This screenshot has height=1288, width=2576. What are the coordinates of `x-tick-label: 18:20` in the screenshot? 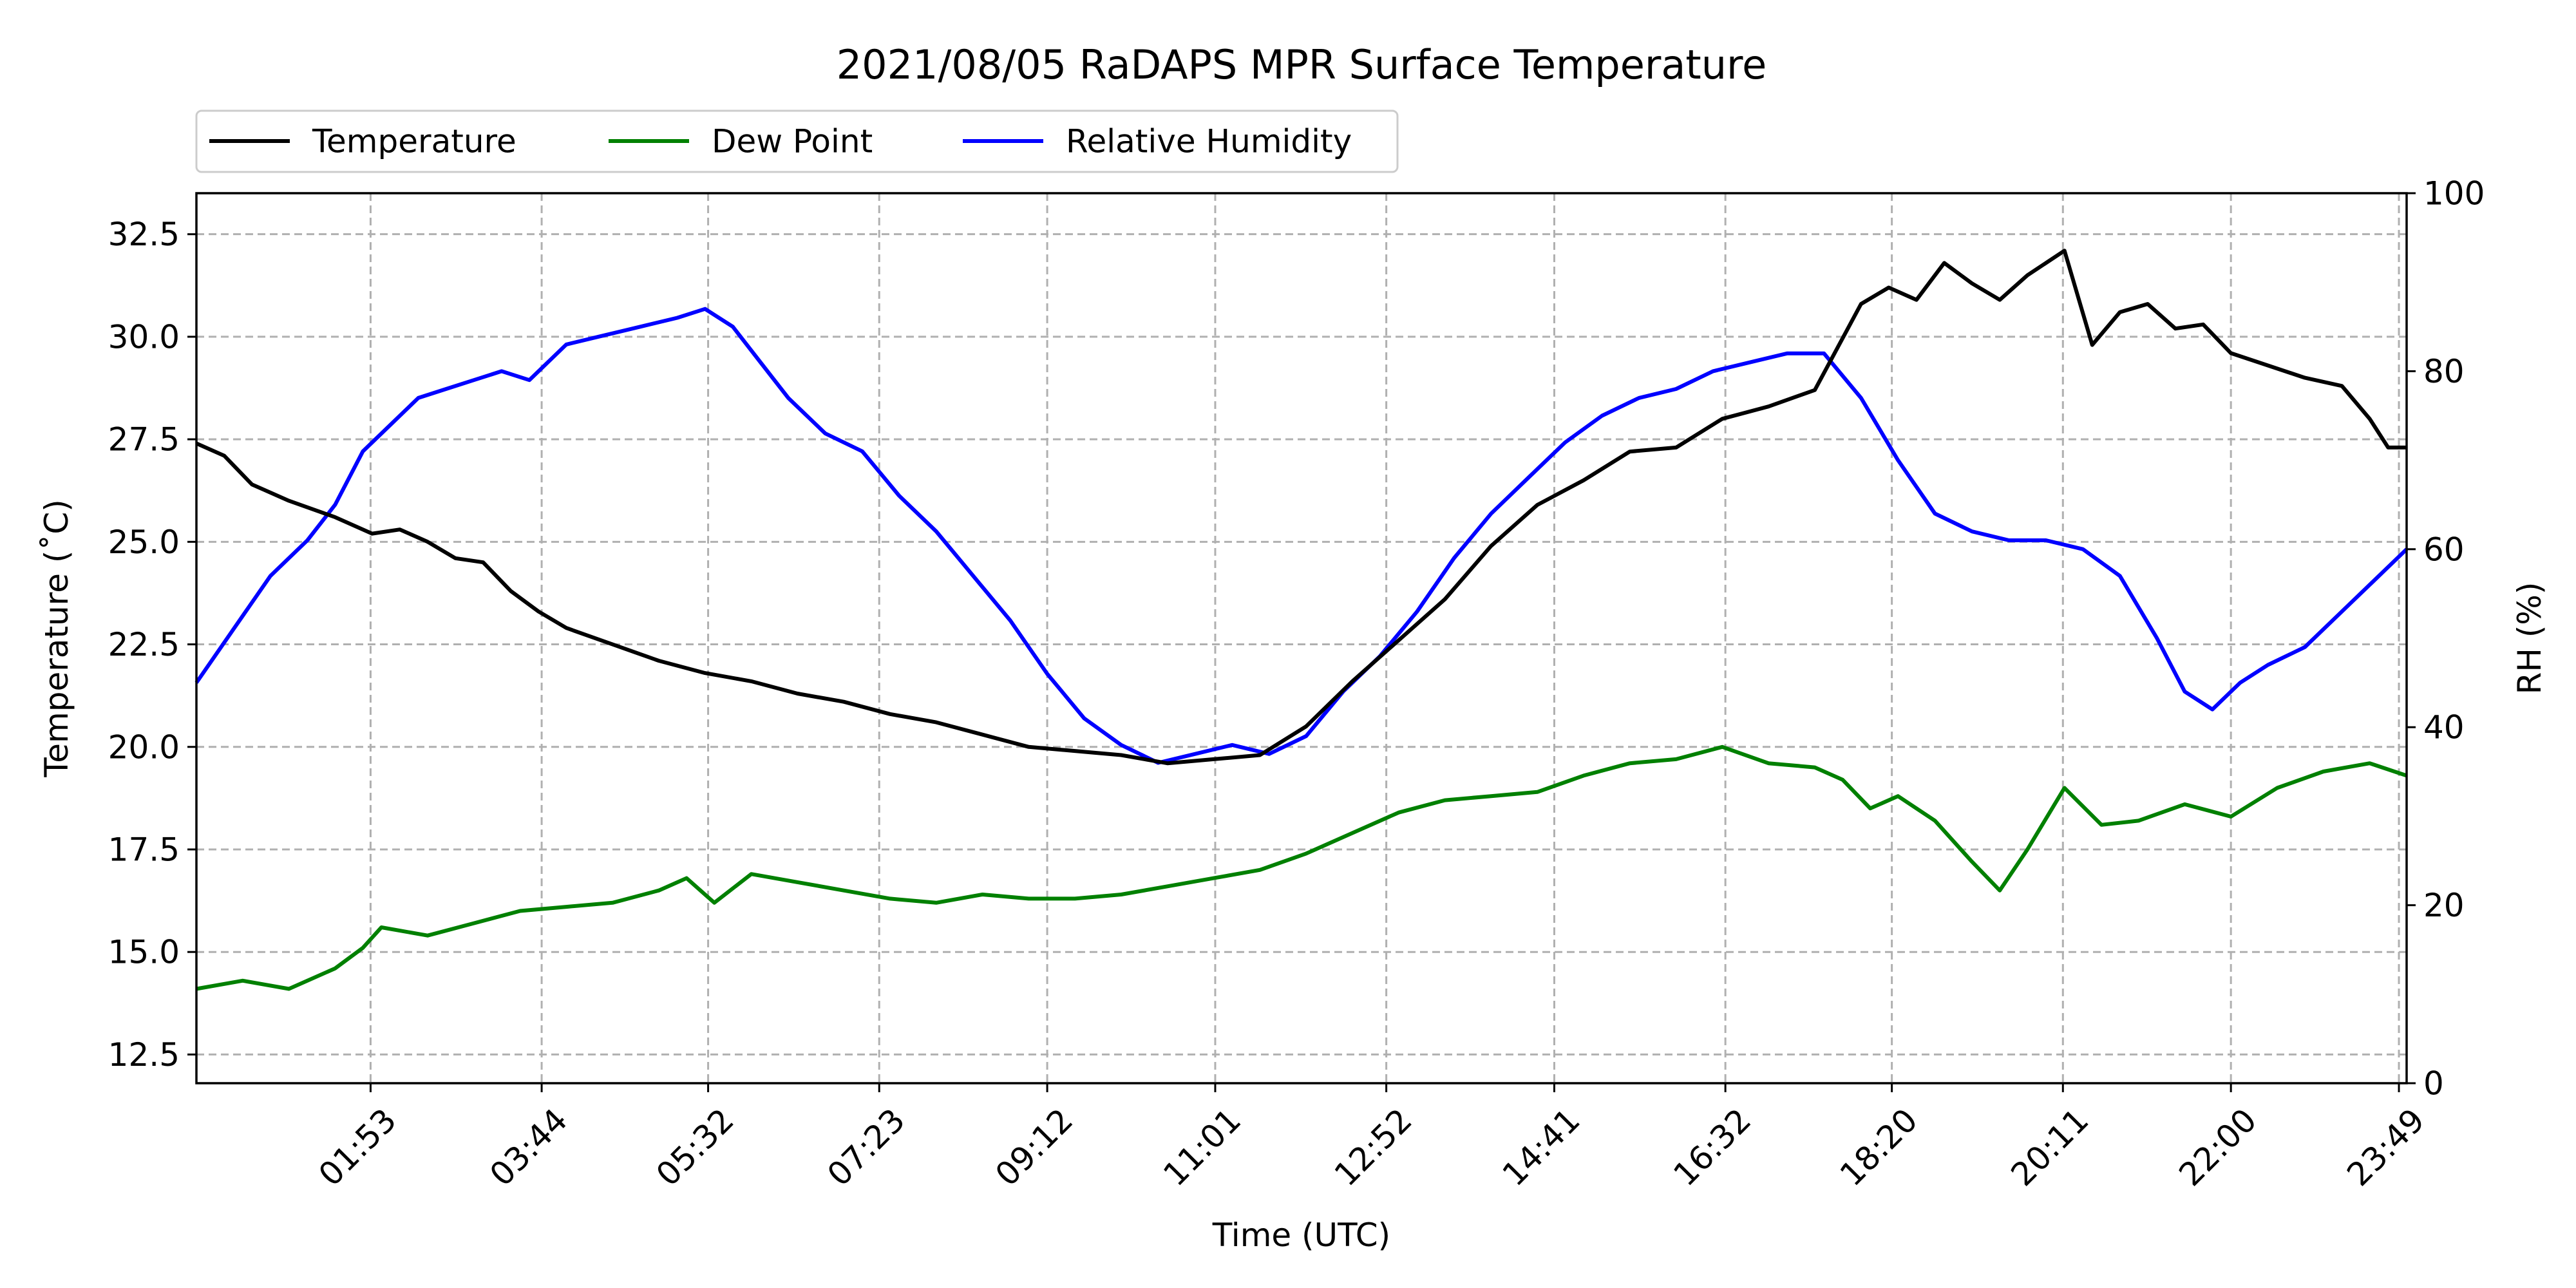 It's located at (1879, 1147).